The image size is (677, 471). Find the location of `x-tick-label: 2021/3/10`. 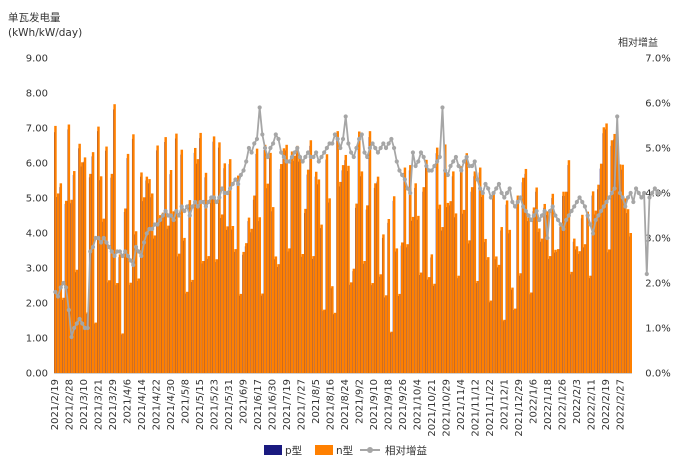

x-tick-label: 2021/3/10 is located at coordinates (84, 404).